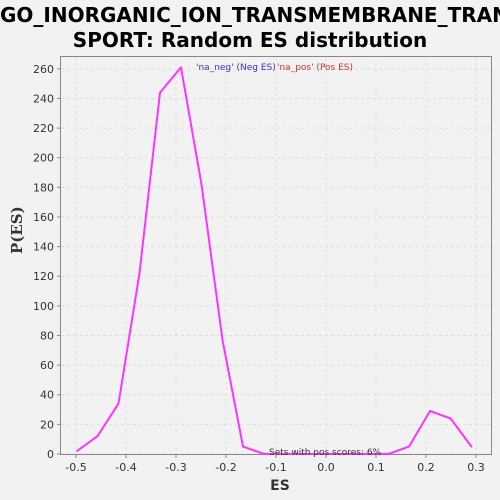 This screenshot has height=500, width=500. What do you see at coordinates (17, 230) in the screenshot?
I see `y-axis-label: P(ES)` at bounding box center [17, 230].